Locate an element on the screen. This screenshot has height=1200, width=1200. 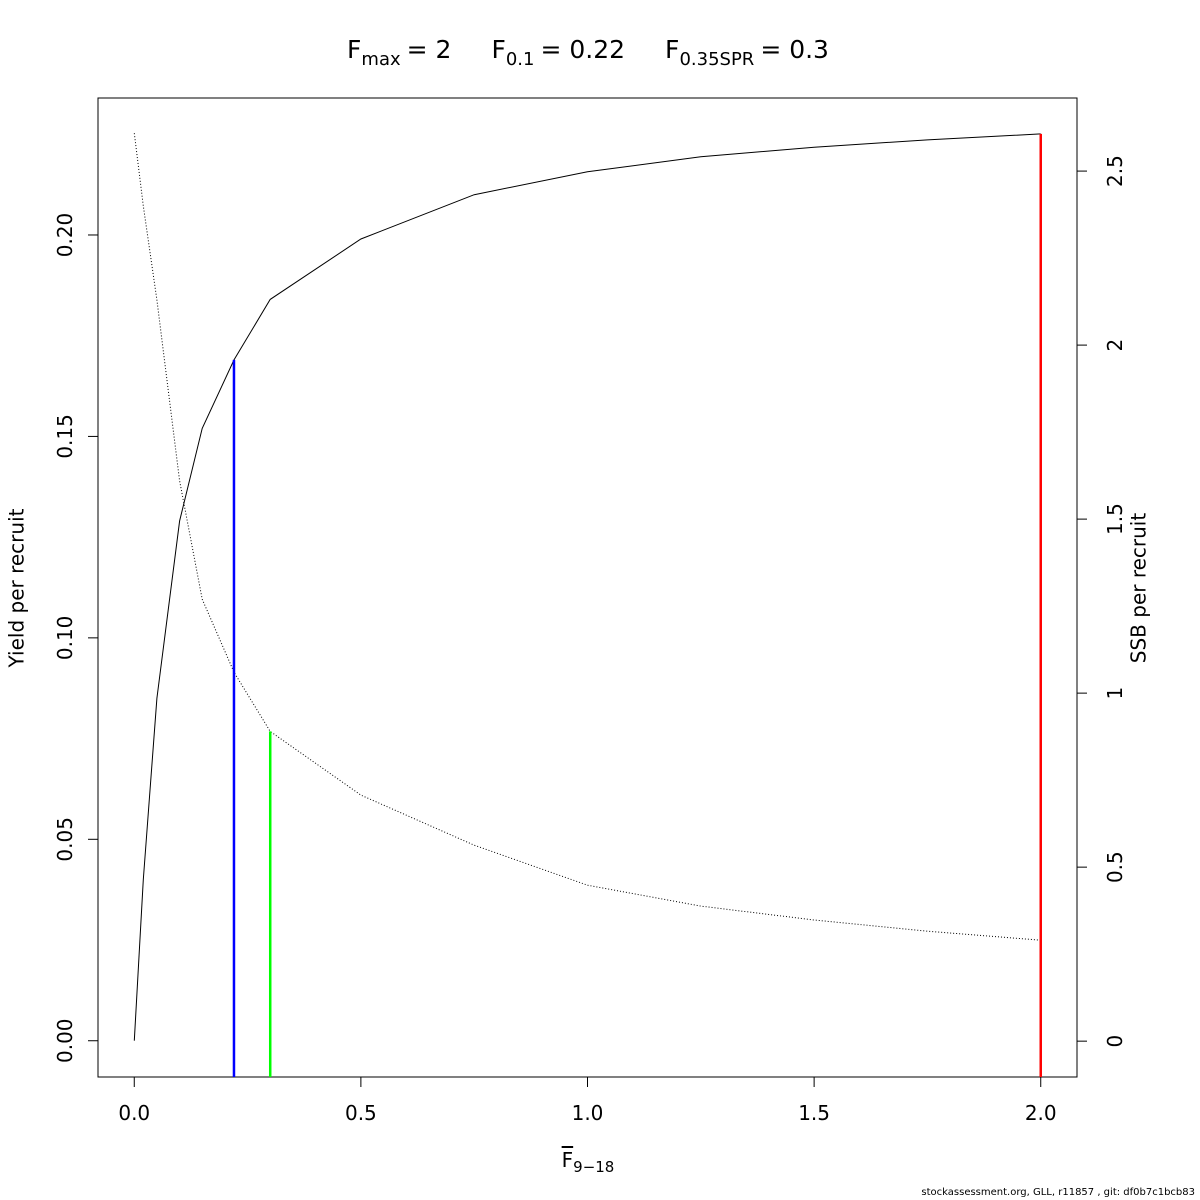
x-tick-label: 1.5 is located at coordinates (814, 1113).